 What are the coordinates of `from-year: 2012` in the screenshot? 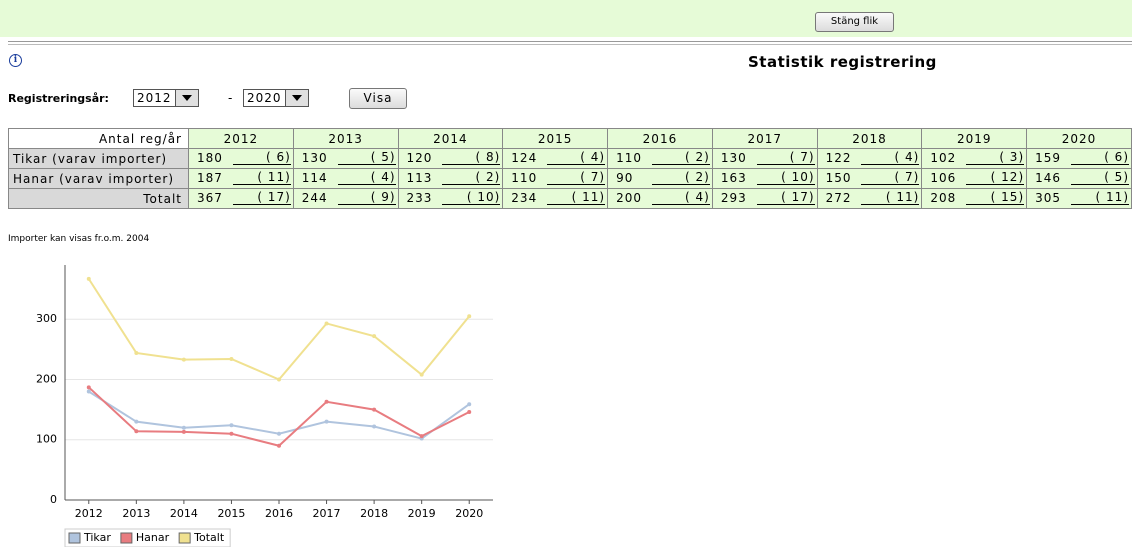 It's located at (154, 98).